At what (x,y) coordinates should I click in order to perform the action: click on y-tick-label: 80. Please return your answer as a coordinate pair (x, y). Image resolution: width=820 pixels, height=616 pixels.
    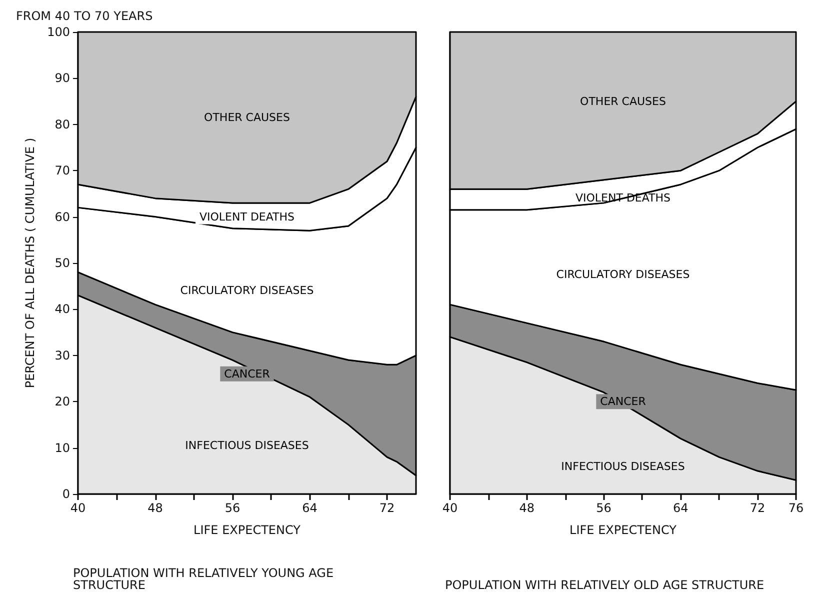
    Looking at the image, I should click on (62, 124).